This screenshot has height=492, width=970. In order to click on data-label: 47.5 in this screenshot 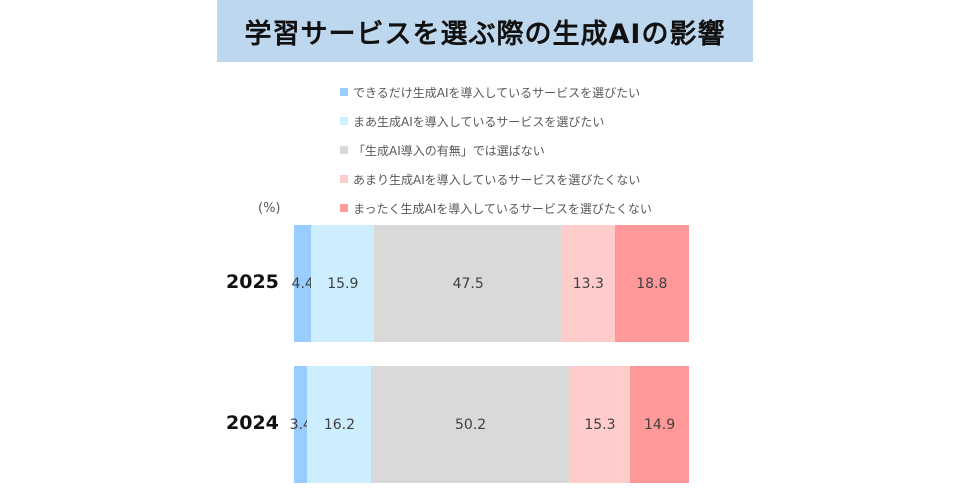, I will do `click(468, 283)`.